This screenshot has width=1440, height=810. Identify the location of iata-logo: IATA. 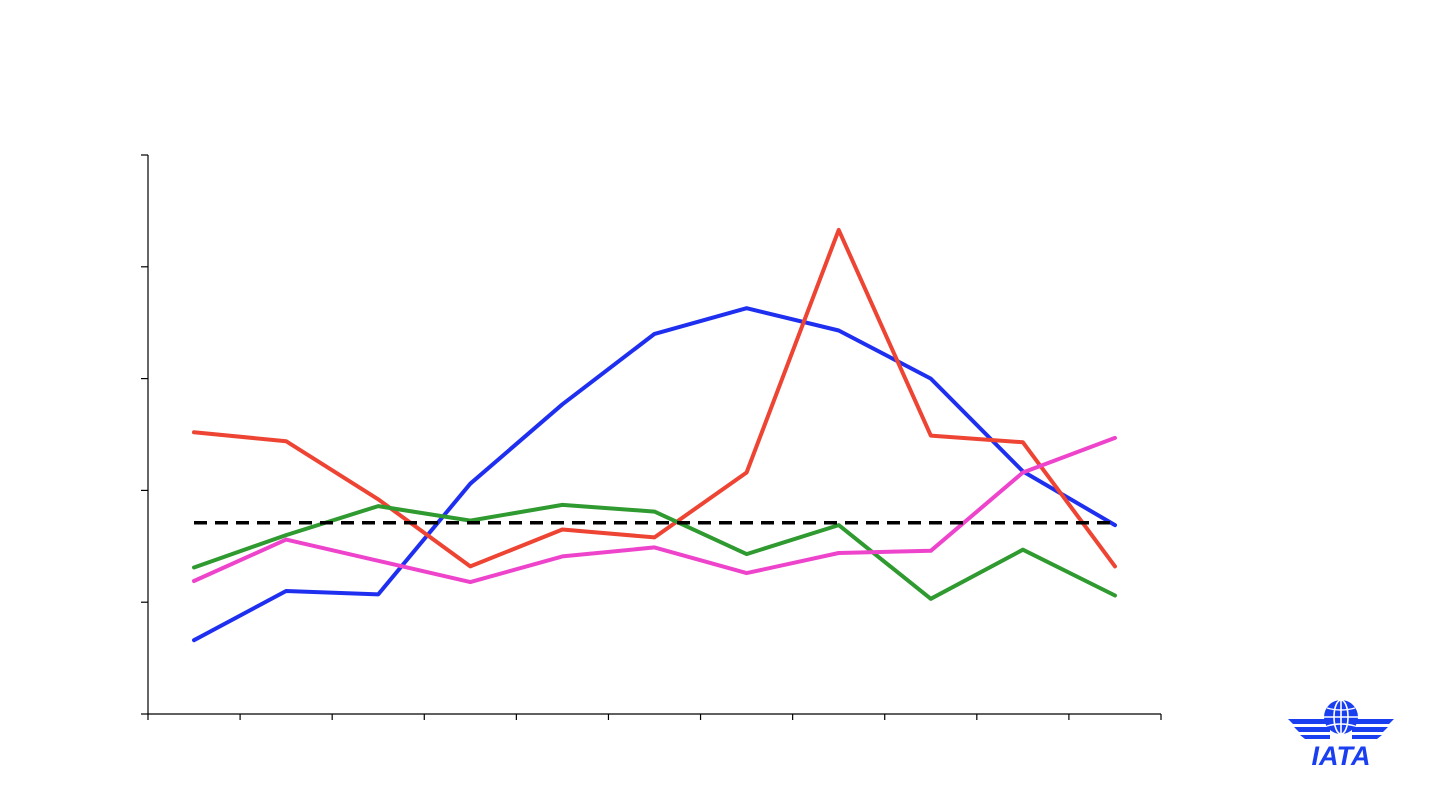
(1341, 735).